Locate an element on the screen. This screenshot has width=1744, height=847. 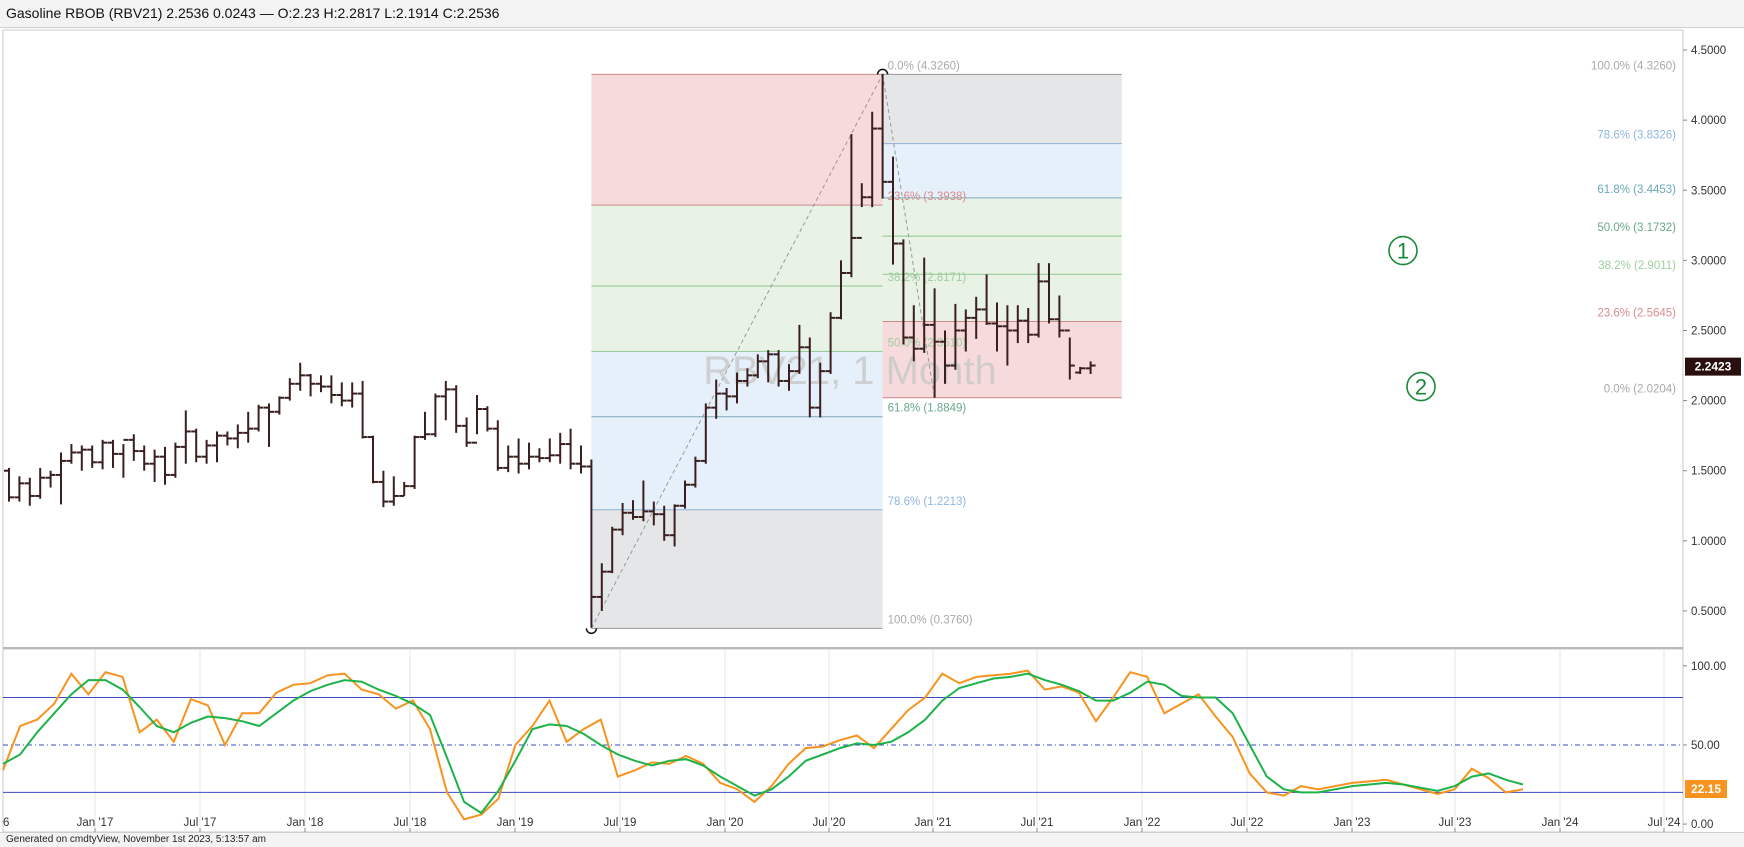
fib-right-label: 0.0% (2.0204) is located at coordinates (1640, 390).